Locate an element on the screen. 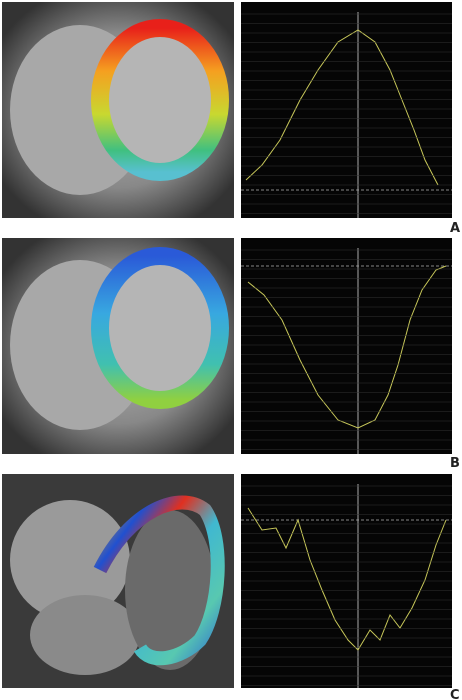 The width and height of the screenshot is (462, 700). panel-label: A is located at coordinates (455, 228).